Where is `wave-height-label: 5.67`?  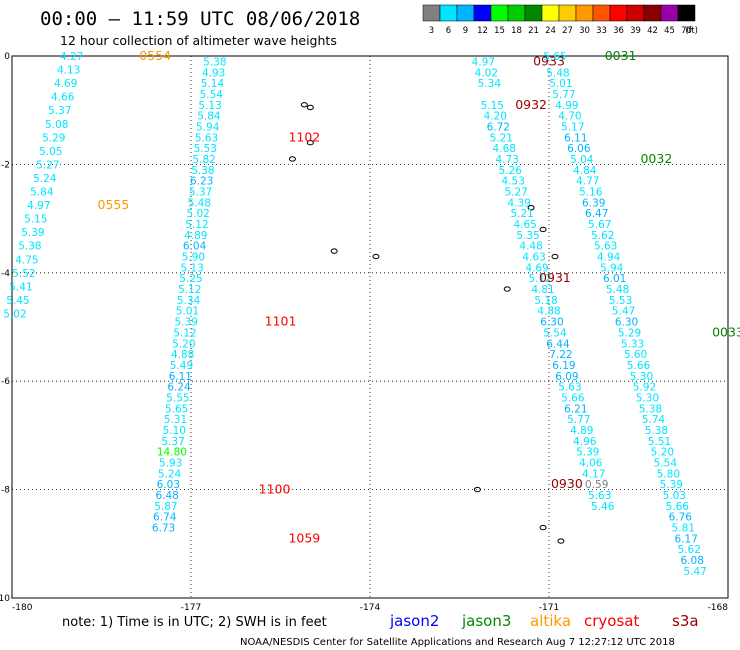
wave-height-label: 5.67 is located at coordinates (599, 225).